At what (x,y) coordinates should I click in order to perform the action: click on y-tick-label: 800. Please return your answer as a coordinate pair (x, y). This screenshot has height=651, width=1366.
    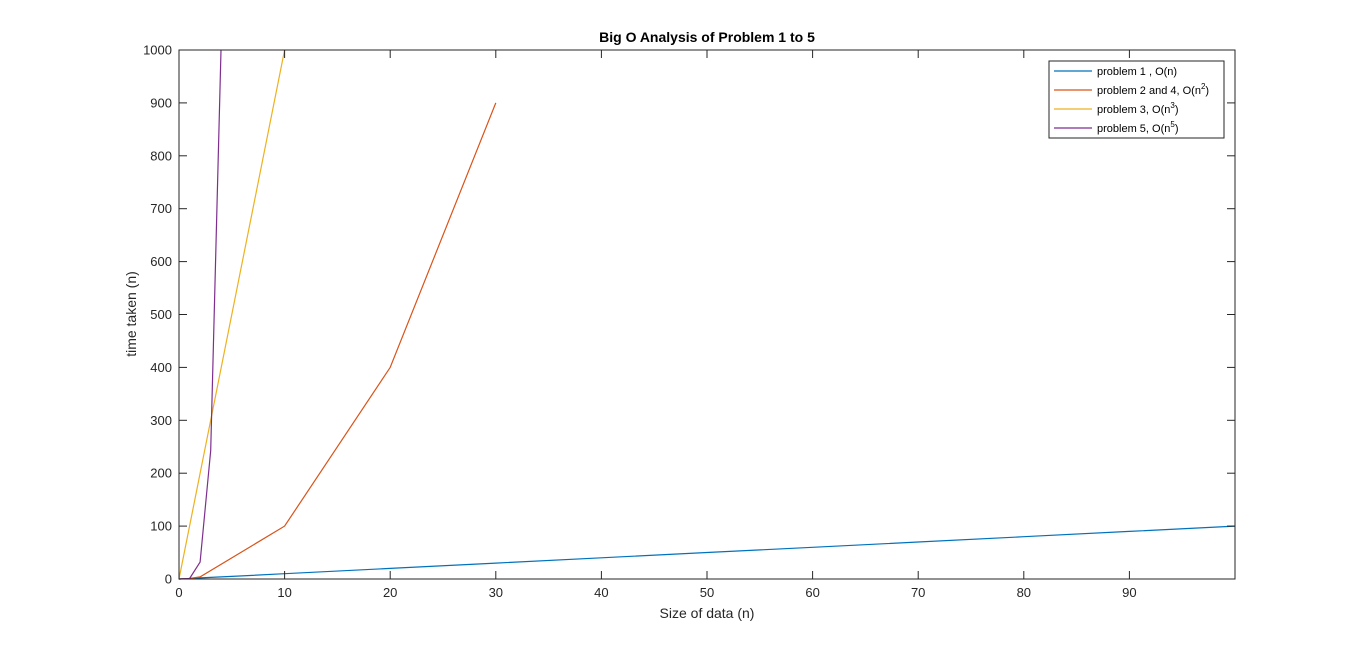
    Looking at the image, I should click on (161, 155).